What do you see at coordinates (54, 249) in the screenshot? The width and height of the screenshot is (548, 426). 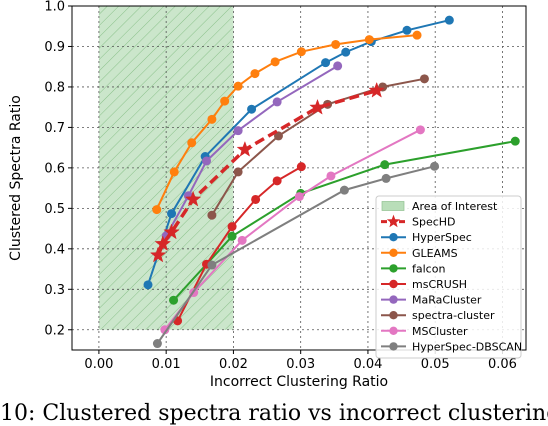 I see `y-tick-label: 0.4` at bounding box center [54, 249].